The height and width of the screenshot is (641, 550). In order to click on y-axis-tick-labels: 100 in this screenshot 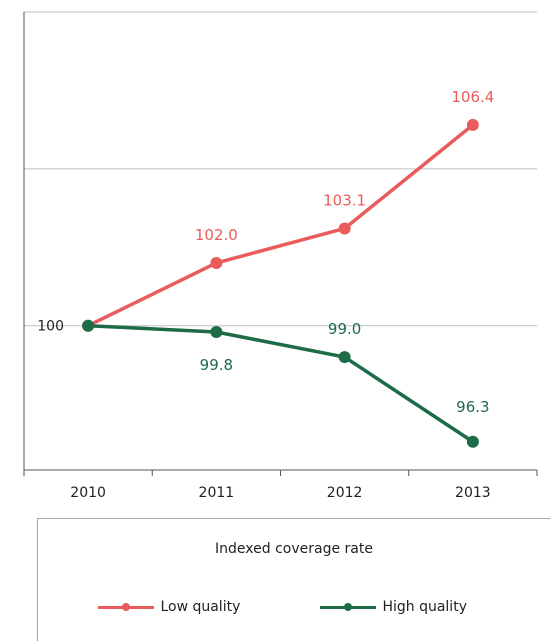, I will do `click(50, 327)`.